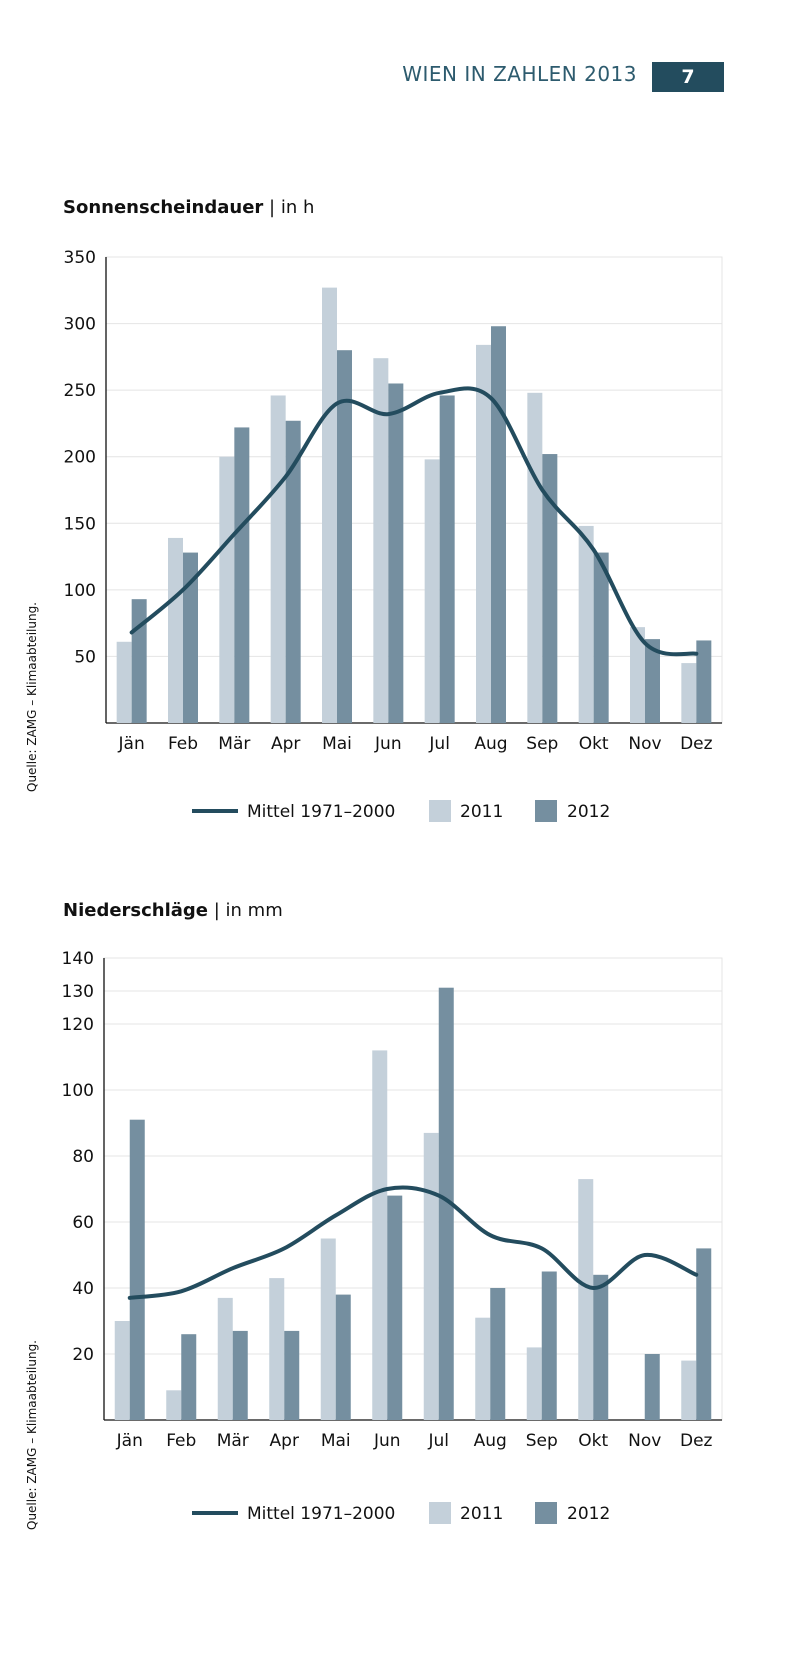 The width and height of the screenshot is (787, 1654). Describe the element at coordinates (80, 524) in the screenshot. I see `y-tick-label: 150` at that location.